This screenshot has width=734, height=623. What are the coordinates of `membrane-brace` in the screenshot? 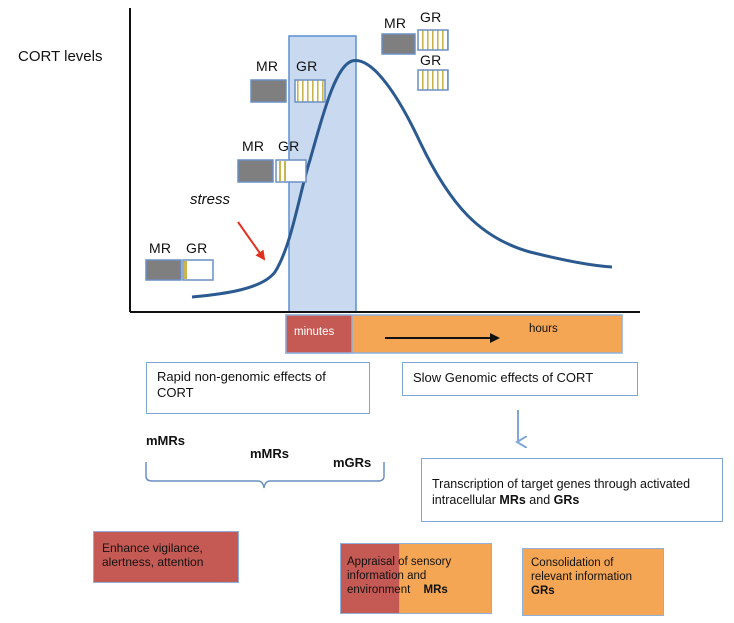 It's located at (265, 475).